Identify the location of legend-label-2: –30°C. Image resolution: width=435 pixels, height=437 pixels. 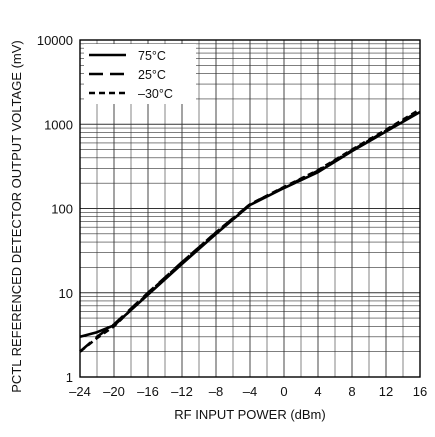
(155, 94).